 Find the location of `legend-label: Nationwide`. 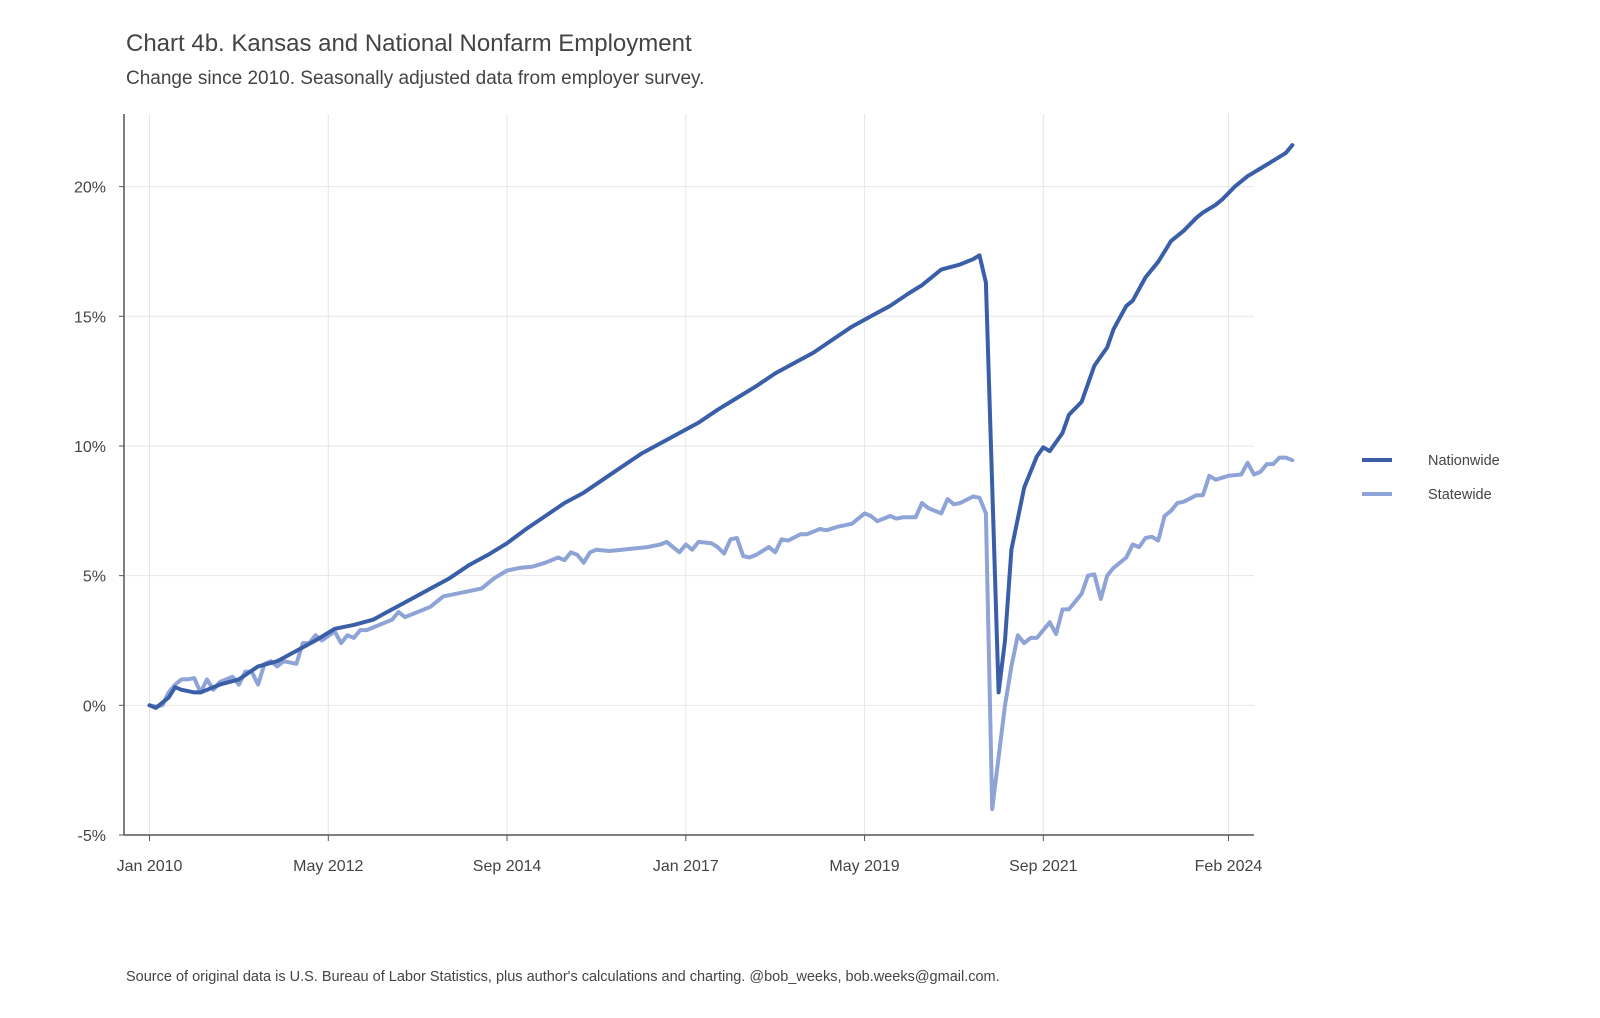

legend-label: Nationwide is located at coordinates (1464, 461).